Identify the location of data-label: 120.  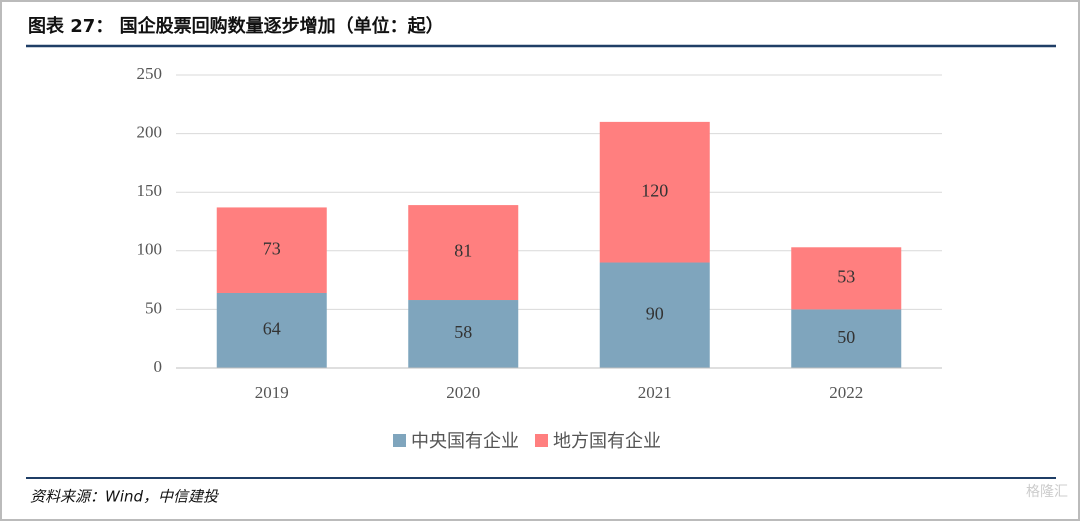
(654, 190).